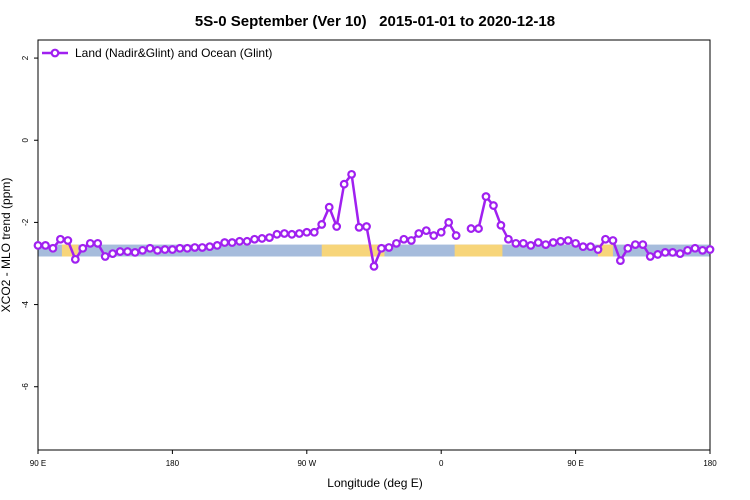  I want to click on y-tick-label: 2, so click(25, 57).